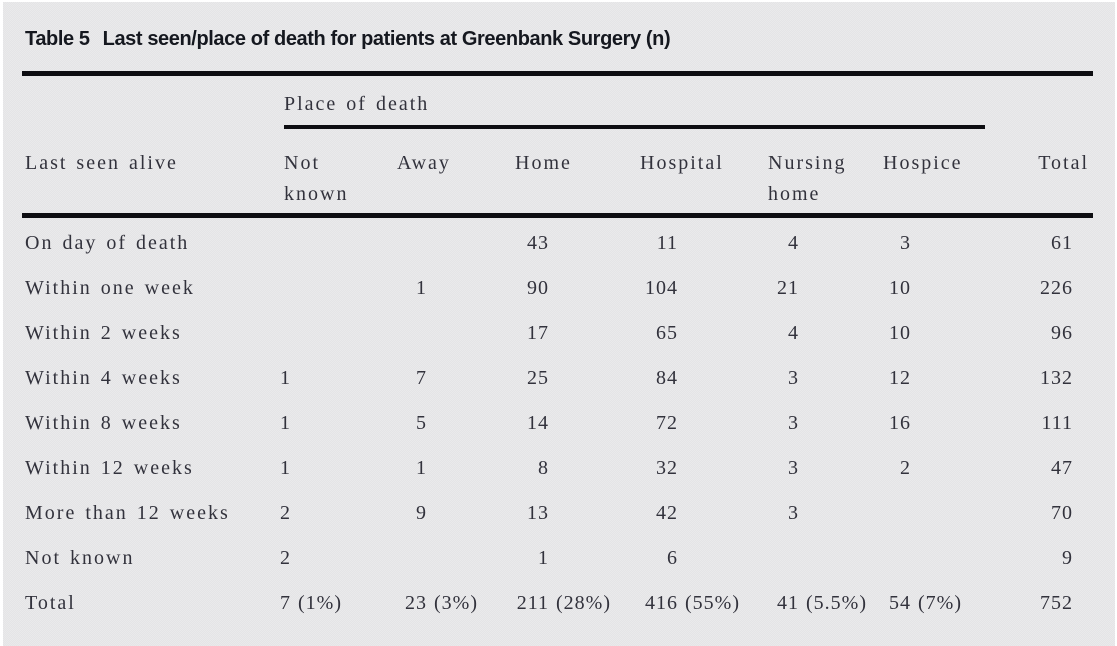 This screenshot has height=646, width=1117. Describe the element at coordinates (1062, 468) in the screenshot. I see `cell-total: 47` at that location.